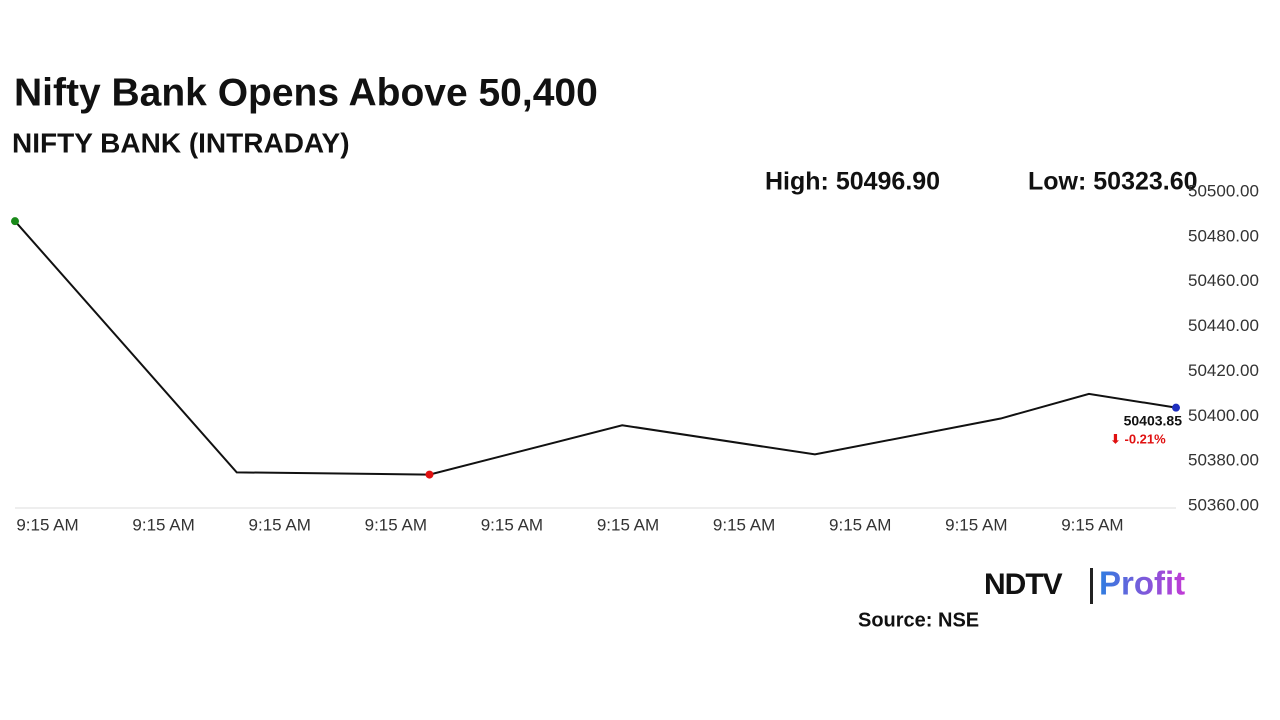 The image size is (1280, 720). Describe the element at coordinates (1091, 586) in the screenshot. I see `logo-divider` at that location.